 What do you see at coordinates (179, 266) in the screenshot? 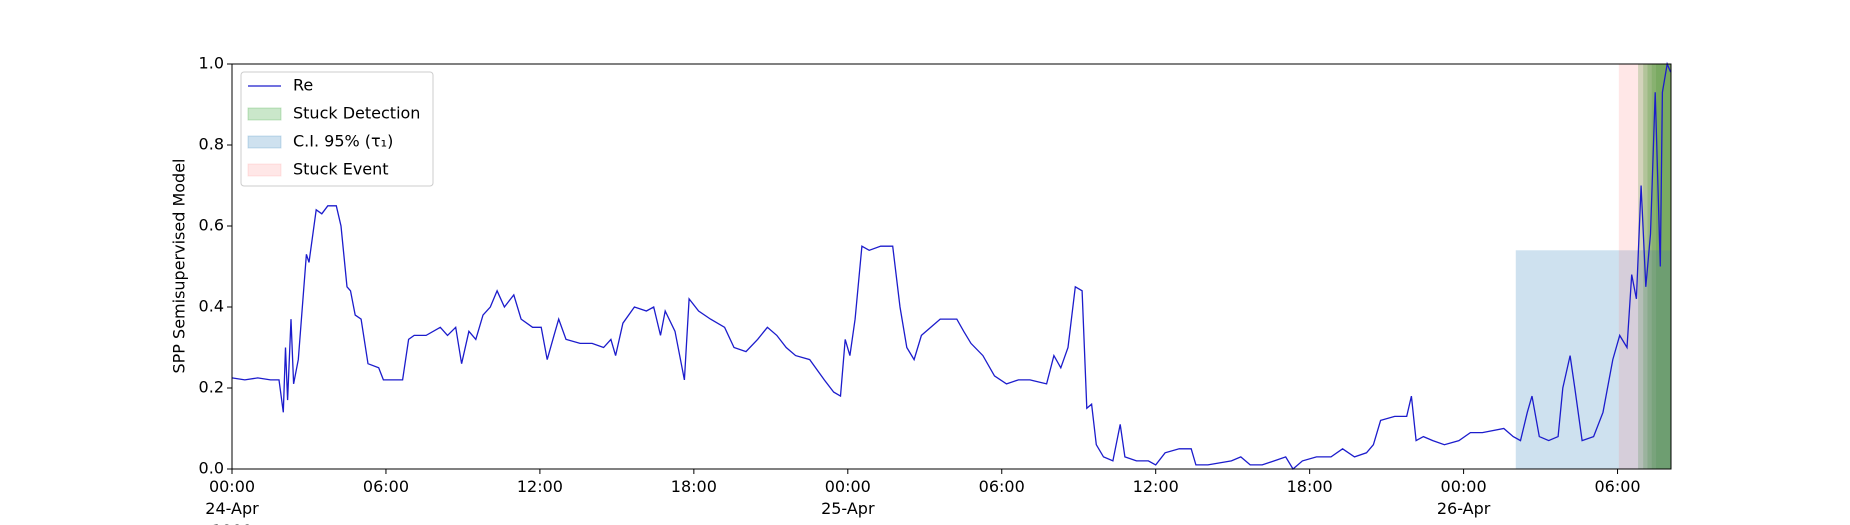
I see `y-axis-label: SPP Semisupervised Model` at bounding box center [179, 266].